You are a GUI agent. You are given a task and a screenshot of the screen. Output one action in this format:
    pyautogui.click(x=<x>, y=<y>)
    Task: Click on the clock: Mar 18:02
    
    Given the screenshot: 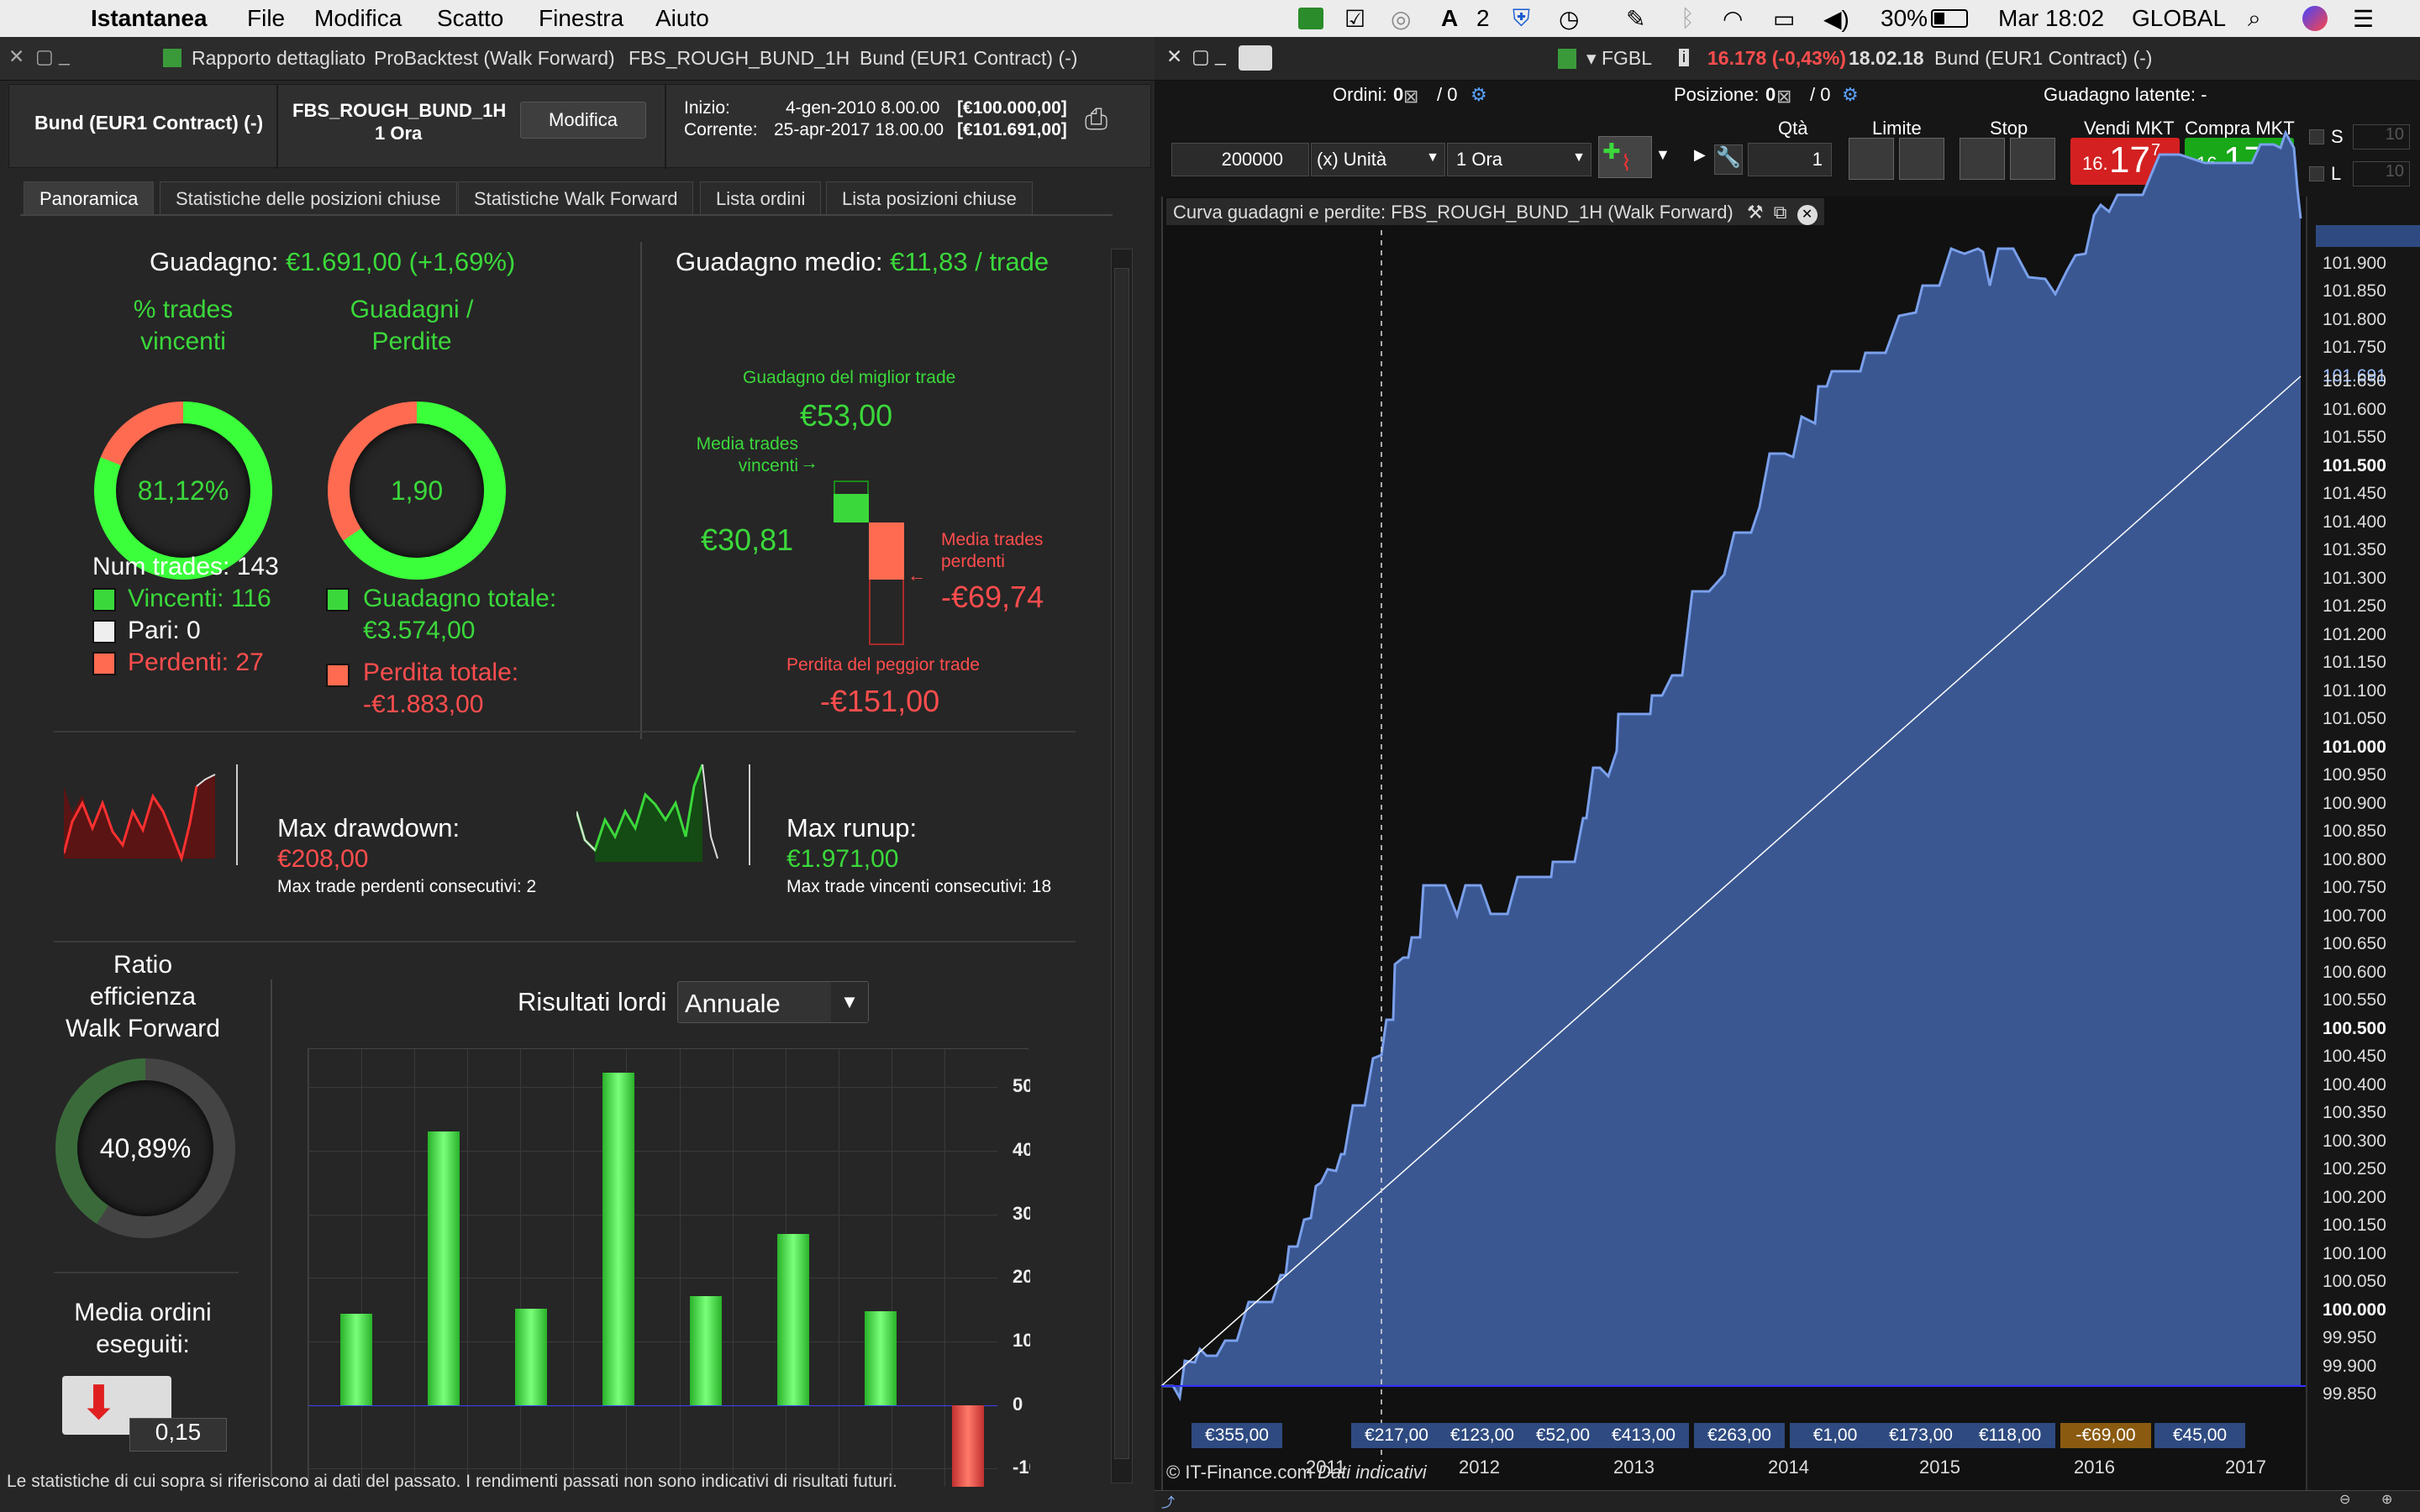 What is the action you would take?
    pyautogui.click(x=2051, y=18)
    